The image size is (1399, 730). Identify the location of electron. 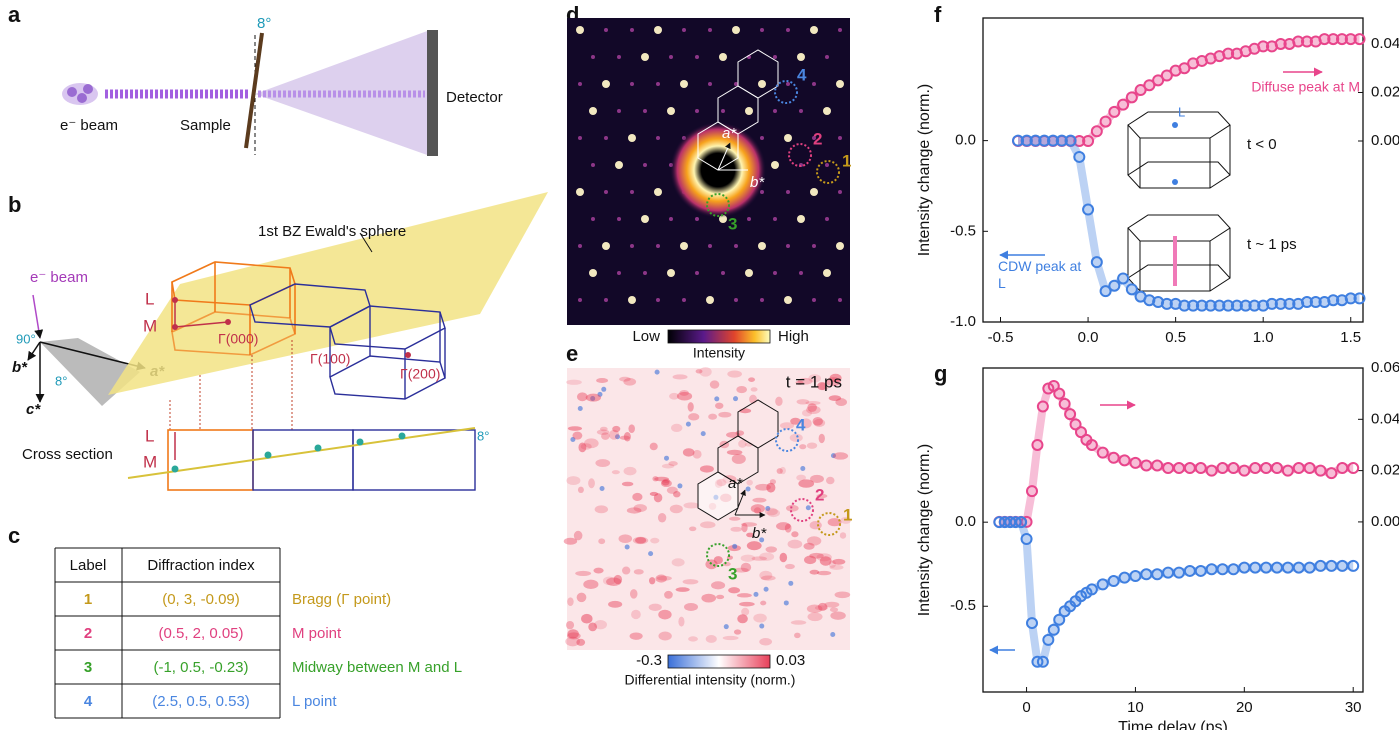
(88, 89).